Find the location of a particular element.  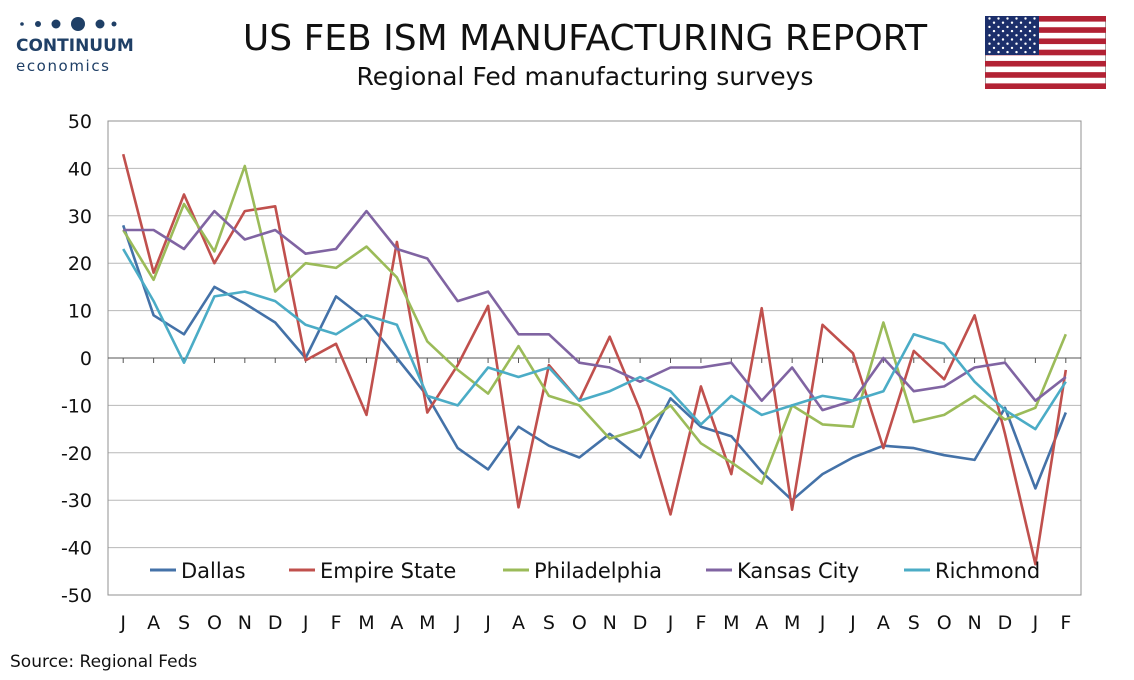

logo-subtext: economics is located at coordinates (63, 66).